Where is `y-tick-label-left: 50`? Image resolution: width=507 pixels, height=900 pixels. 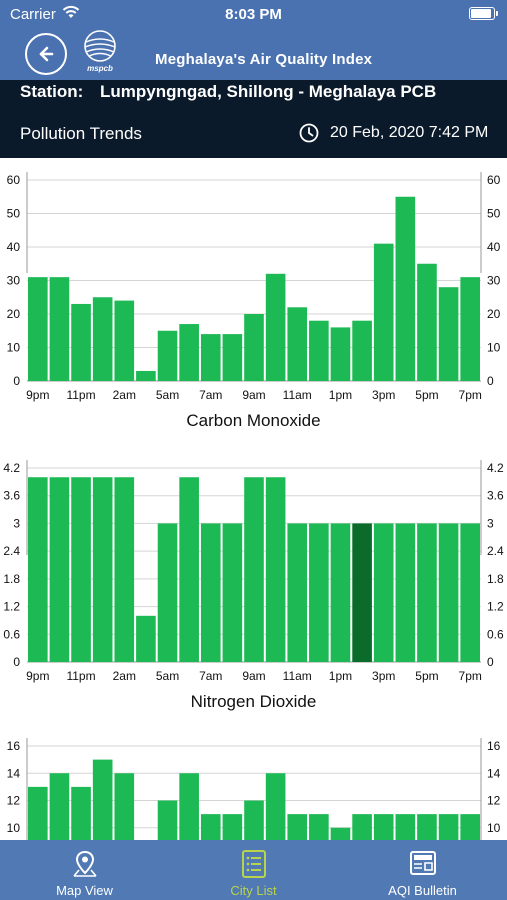
y-tick-label-left: 50 is located at coordinates (14, 214).